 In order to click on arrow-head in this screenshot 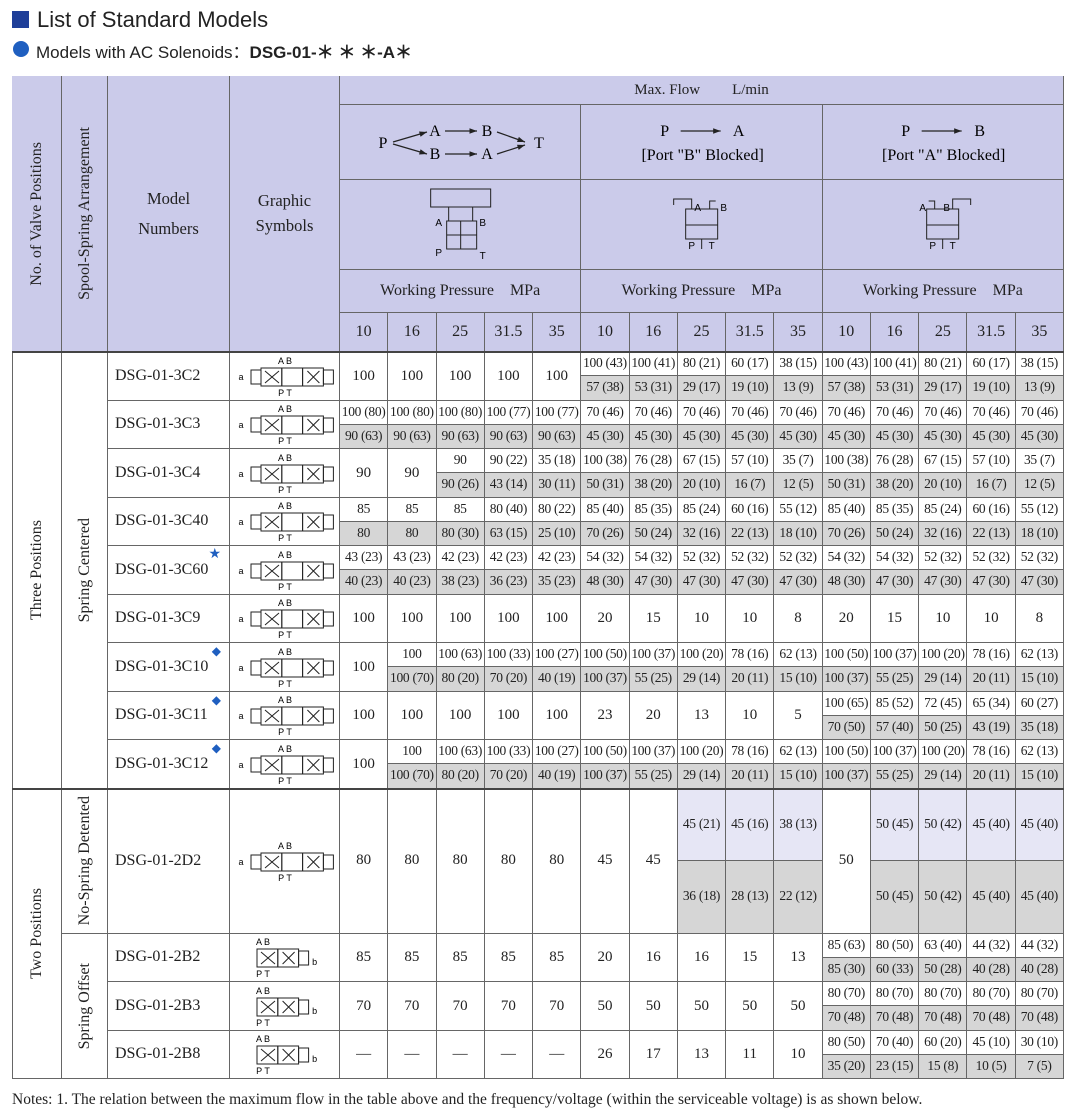, I will do `click(422, 134)`.